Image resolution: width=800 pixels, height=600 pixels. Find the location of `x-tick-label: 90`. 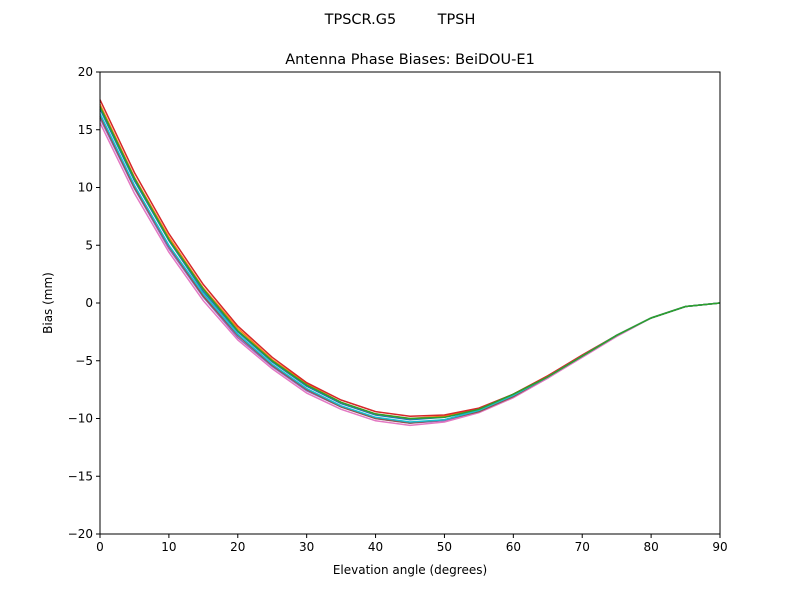

x-tick-label: 90 is located at coordinates (719, 547).